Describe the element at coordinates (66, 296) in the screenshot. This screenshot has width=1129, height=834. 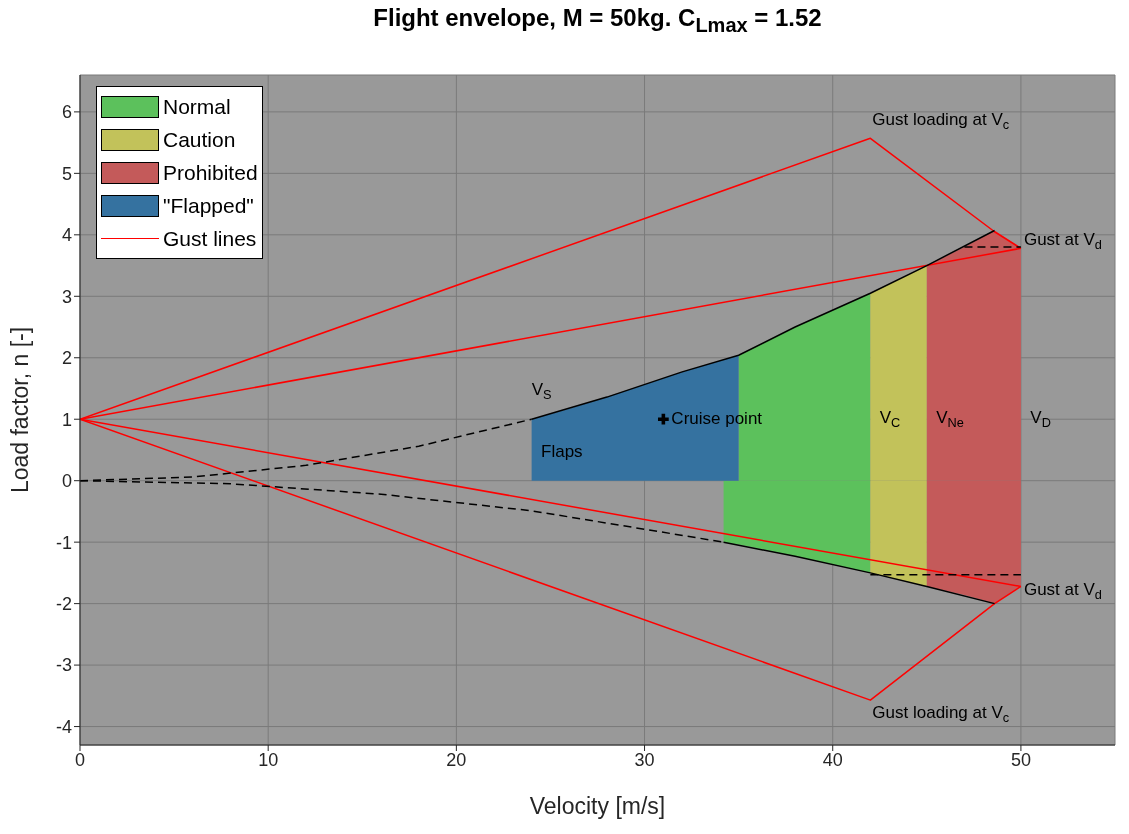
I see `y-tick-label: 3` at that location.